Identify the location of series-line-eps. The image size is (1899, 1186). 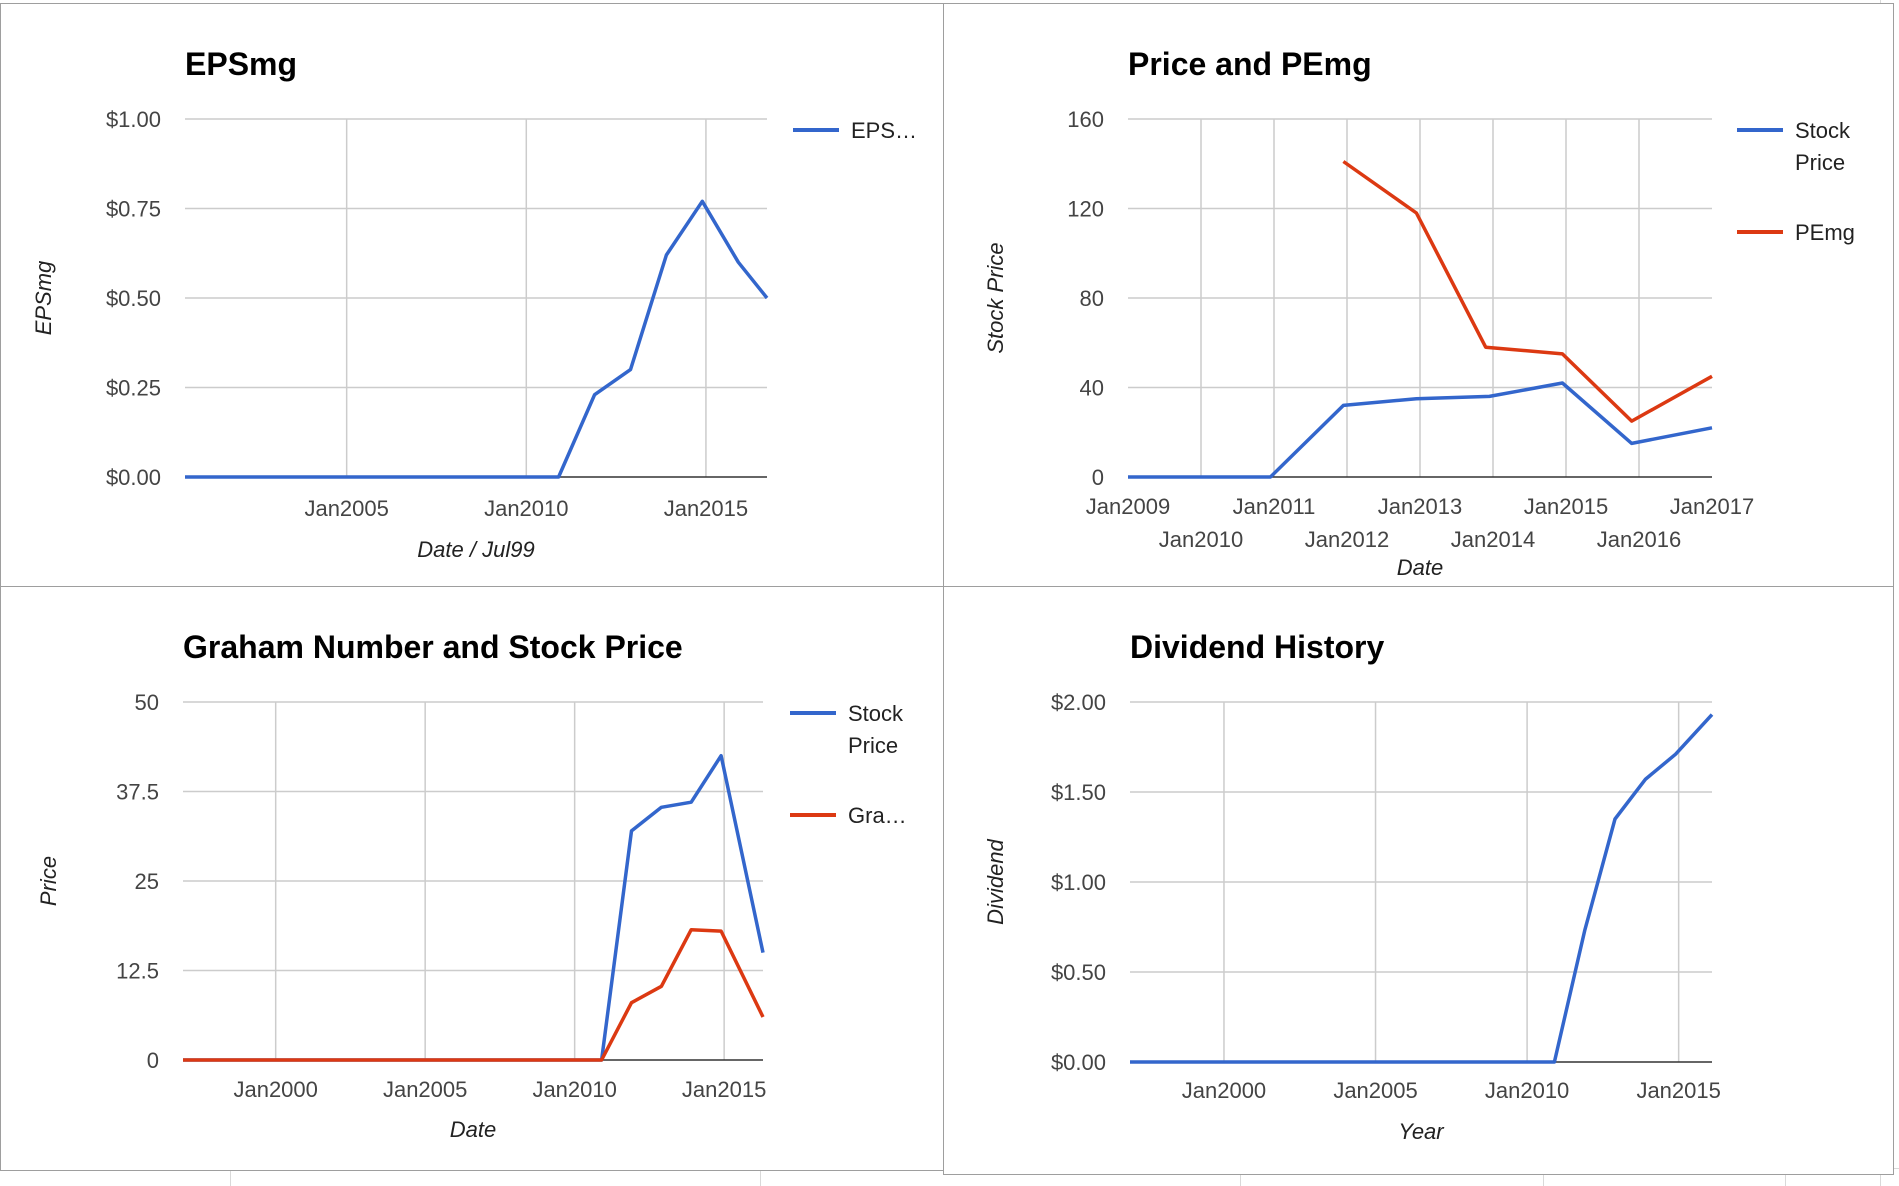
(477, 339).